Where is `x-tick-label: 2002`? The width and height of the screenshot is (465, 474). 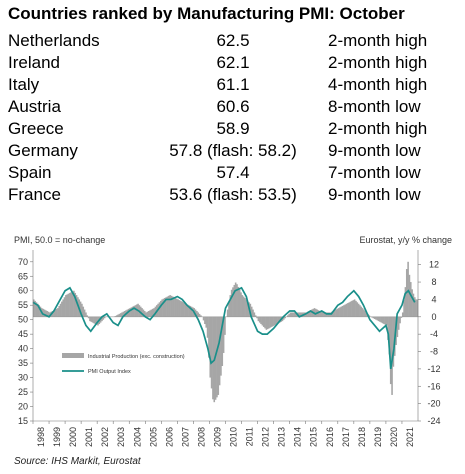 x-tick-label: 2002 is located at coordinates (105, 437).